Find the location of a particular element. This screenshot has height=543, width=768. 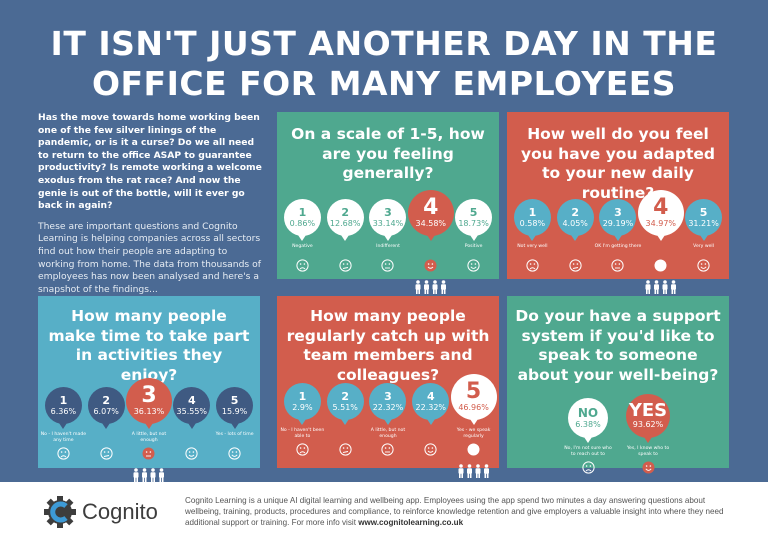

answer-label: No - I haven't made any time is located at coordinates (63, 437).